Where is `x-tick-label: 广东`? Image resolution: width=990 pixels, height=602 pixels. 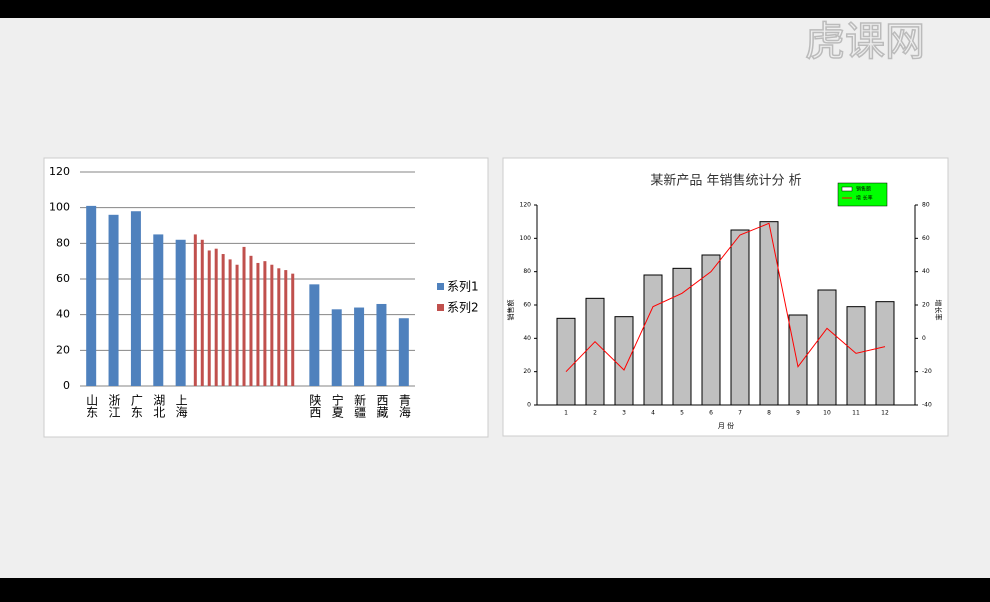
x-tick-label: 广东 is located at coordinates (136, 406).